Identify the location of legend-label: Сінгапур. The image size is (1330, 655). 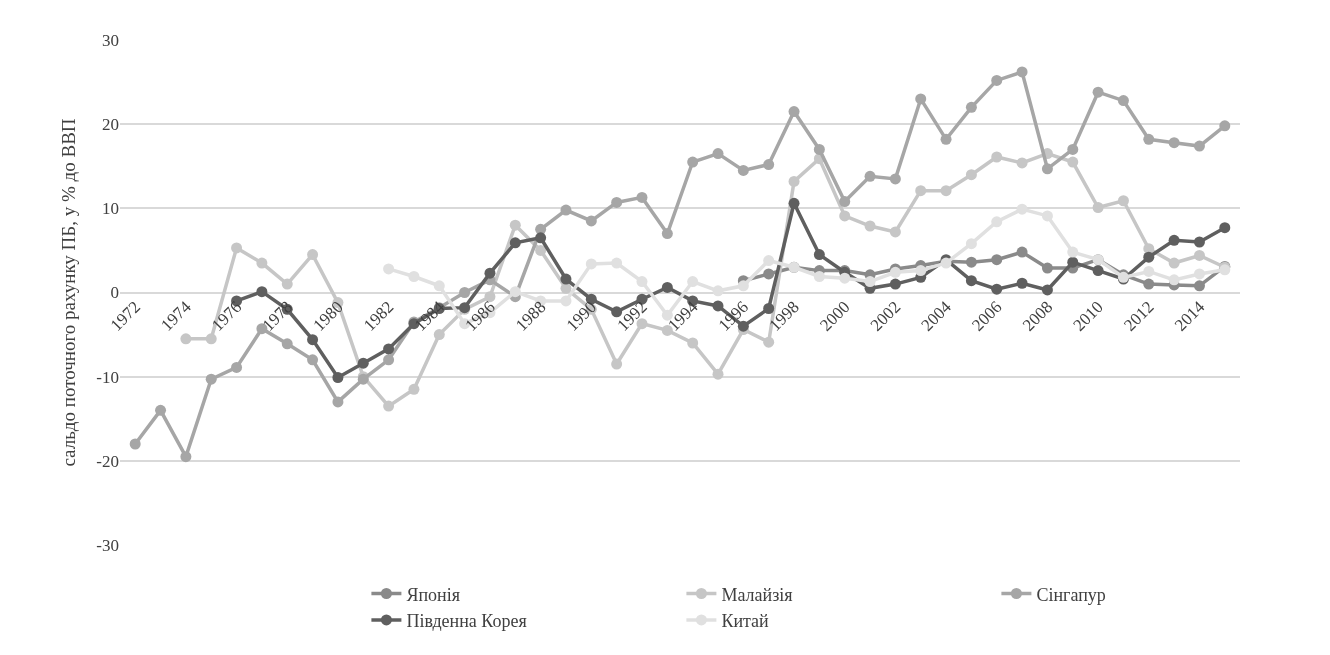
(1071, 594).